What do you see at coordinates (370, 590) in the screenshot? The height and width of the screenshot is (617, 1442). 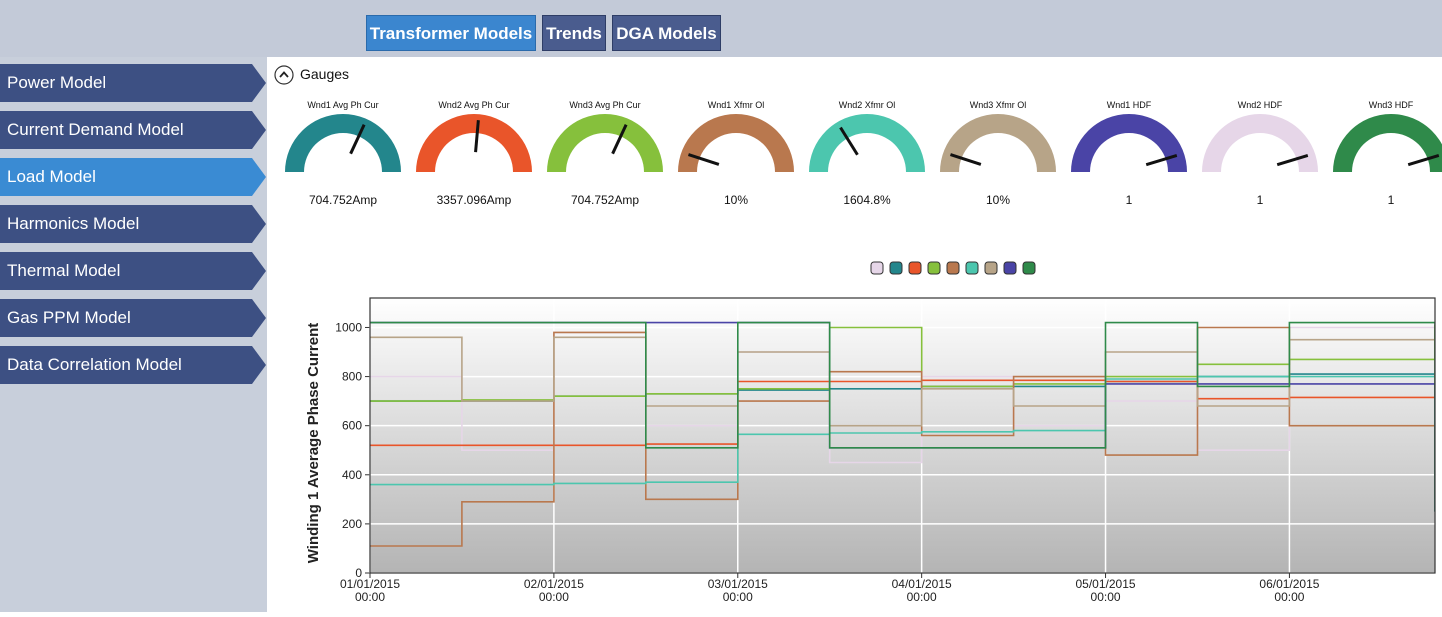 I see `x-tick-label: 01/01/2015 00:00` at bounding box center [370, 590].